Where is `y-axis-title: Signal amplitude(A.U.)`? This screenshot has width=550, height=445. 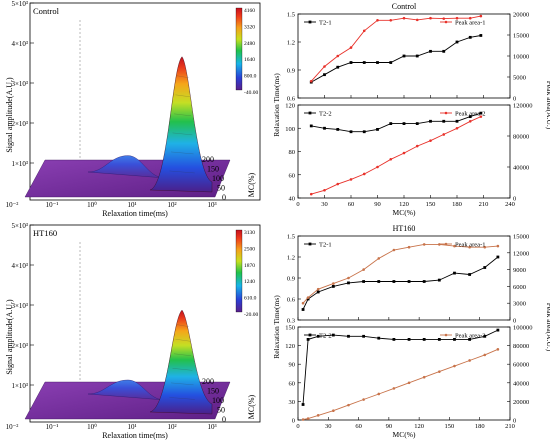
y-axis-title: Signal amplitude(A.U.) is located at coordinates (9, 115).